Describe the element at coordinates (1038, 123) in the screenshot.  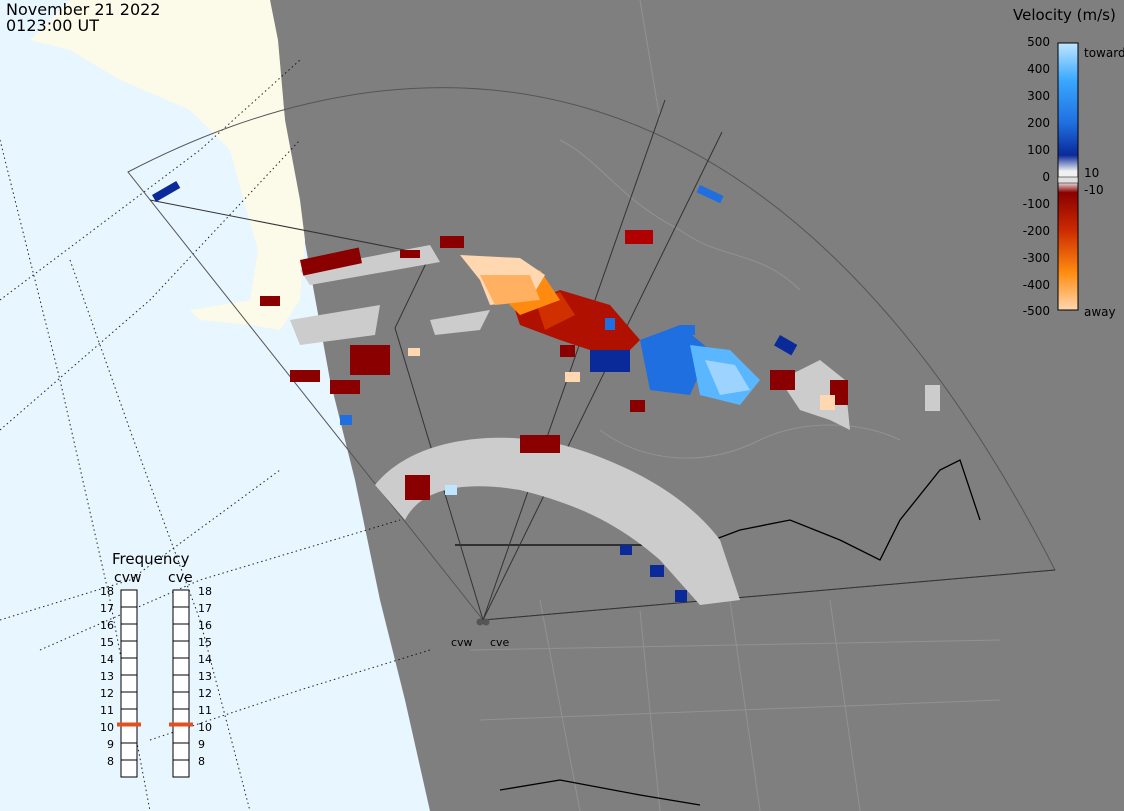
I see `colorbar-tick: 200` at that location.